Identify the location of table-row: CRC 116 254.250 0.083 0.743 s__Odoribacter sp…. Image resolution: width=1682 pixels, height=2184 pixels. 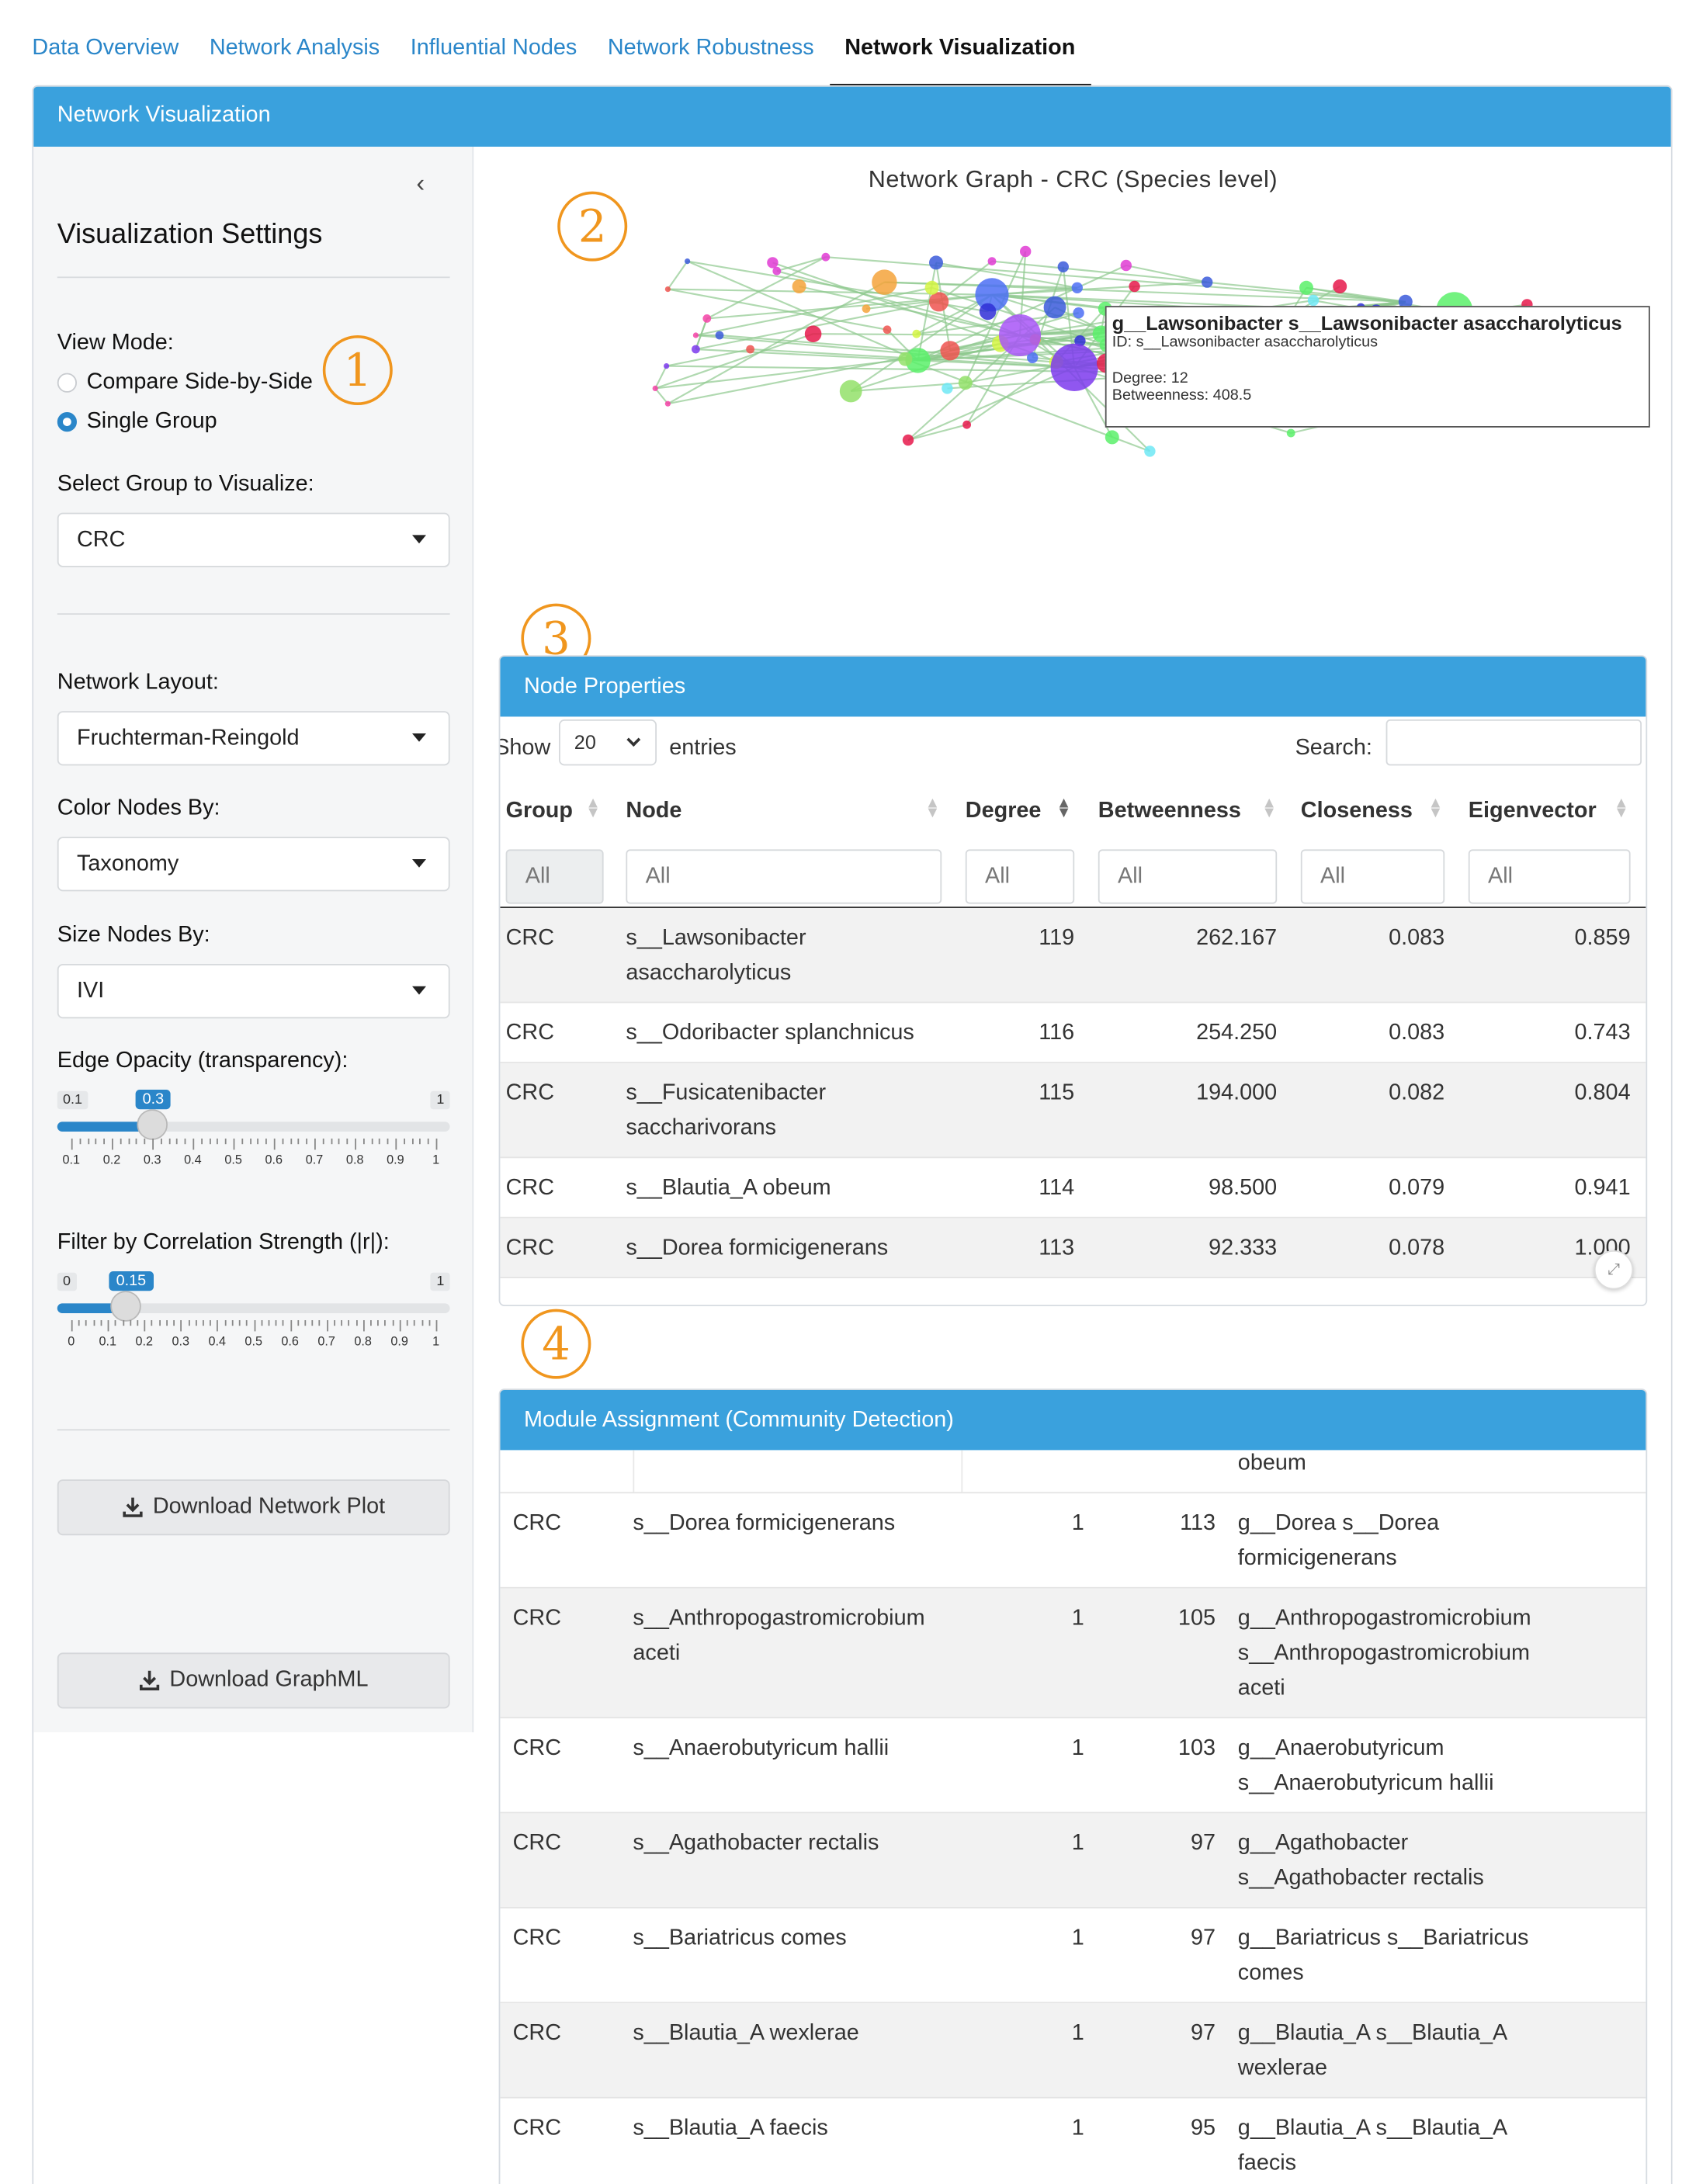
(1073, 1033).